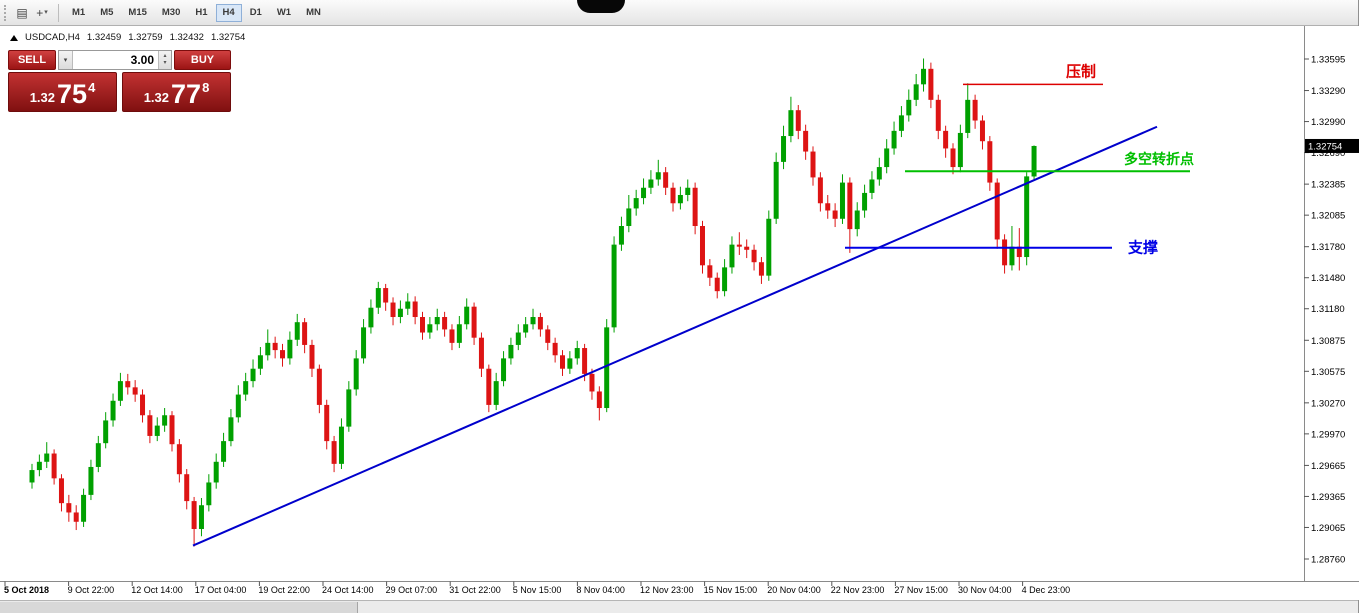  Describe the element at coordinates (1328, 434) in the screenshot. I see `price-axis-label: 1.29970` at that location.